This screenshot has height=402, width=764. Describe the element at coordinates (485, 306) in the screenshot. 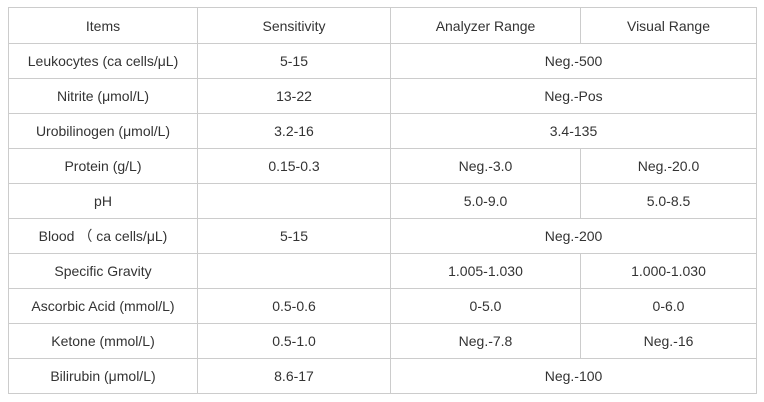

I see `analyzer-range-cell: 0-5.0` at that location.